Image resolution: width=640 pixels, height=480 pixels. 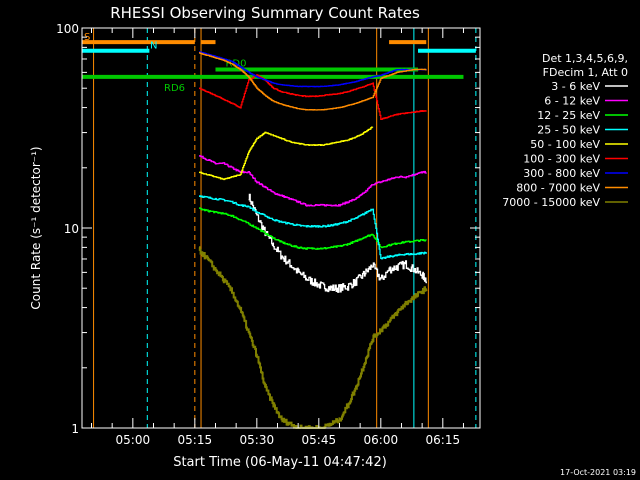 What do you see at coordinates (153, 46) in the screenshot?
I see `flag-label-n: N` at bounding box center [153, 46].